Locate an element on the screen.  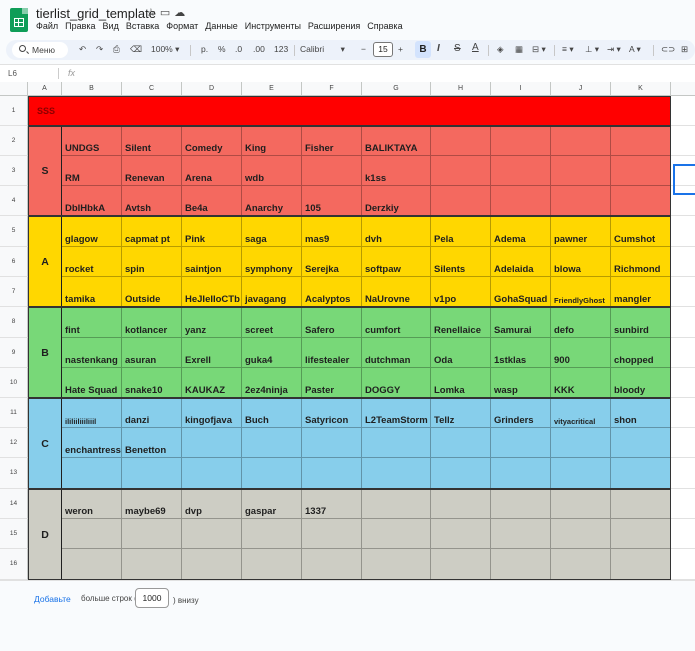
tier-cell: mangler is located at coordinates (641, 292).